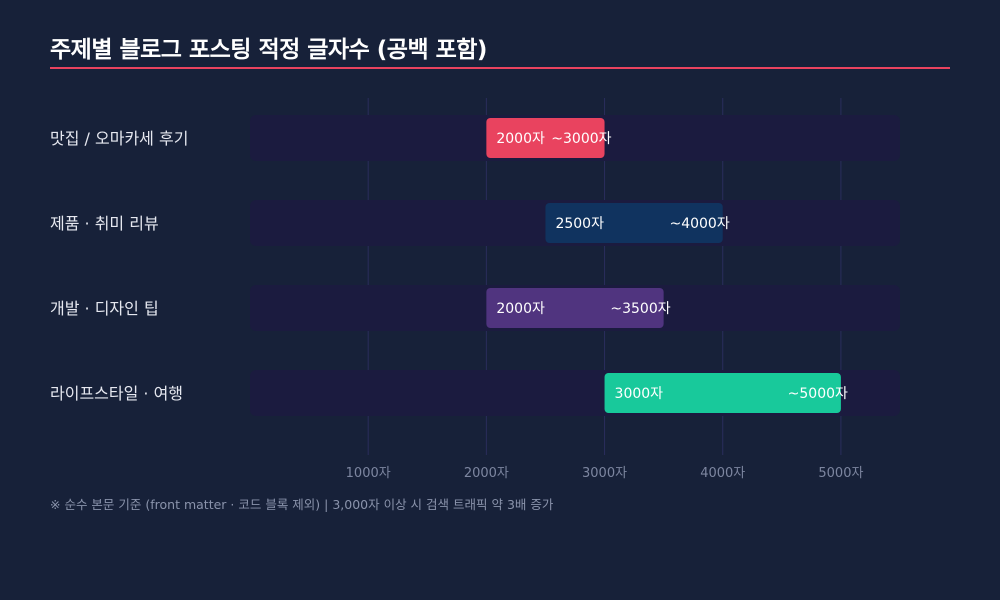 This screenshot has height=600, width=1000. Describe the element at coordinates (840, 473) in the screenshot. I see `x-tick-label: 5000자` at that location.